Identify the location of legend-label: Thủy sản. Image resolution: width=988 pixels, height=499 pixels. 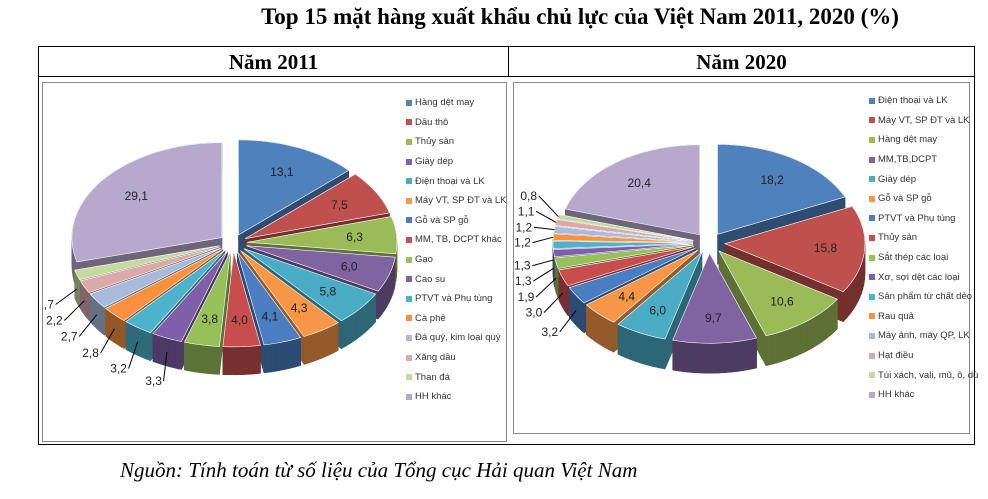
(898, 238).